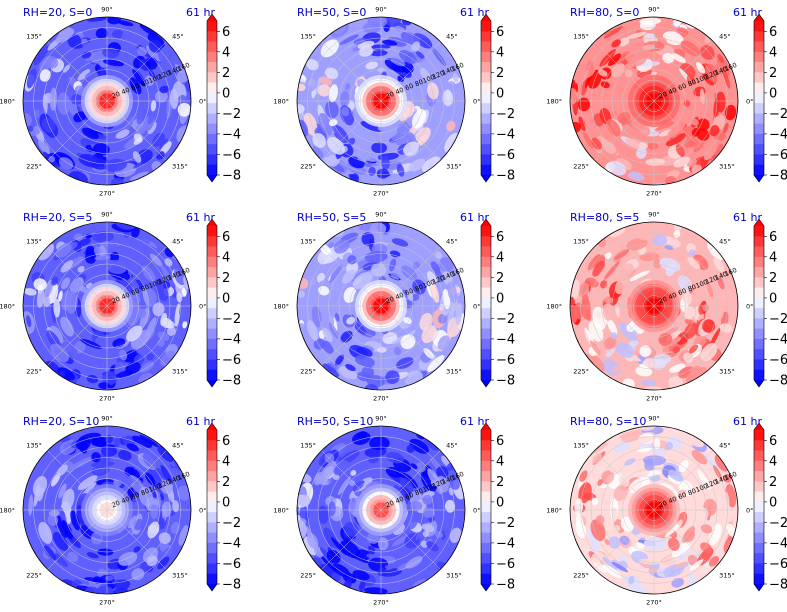 The height and width of the screenshot is (612, 787). Describe the element at coordinates (180, 167) in the screenshot. I see `azimuth-tick-label: 315°` at that location.